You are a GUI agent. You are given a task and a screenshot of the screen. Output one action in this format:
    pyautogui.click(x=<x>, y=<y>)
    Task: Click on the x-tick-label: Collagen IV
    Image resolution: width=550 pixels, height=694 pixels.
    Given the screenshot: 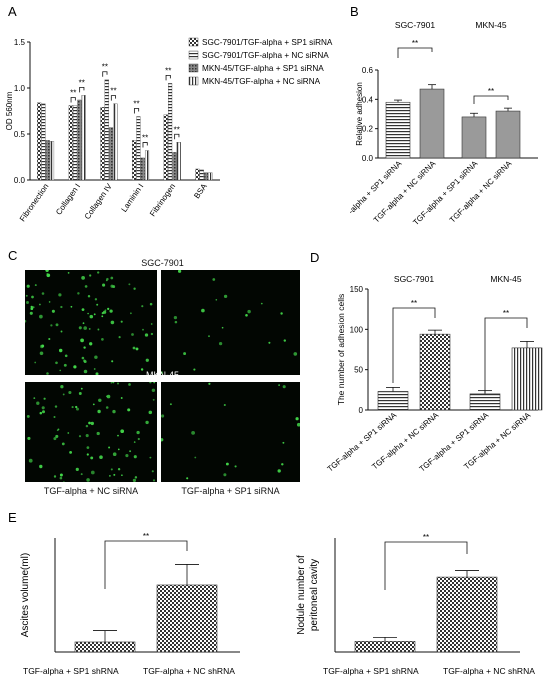 What is the action you would take?
    pyautogui.click(x=98, y=201)
    